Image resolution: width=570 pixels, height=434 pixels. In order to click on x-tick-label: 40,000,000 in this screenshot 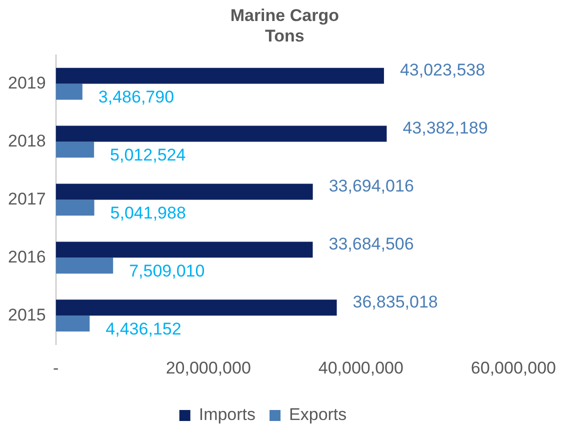, I will do `click(361, 368)`.